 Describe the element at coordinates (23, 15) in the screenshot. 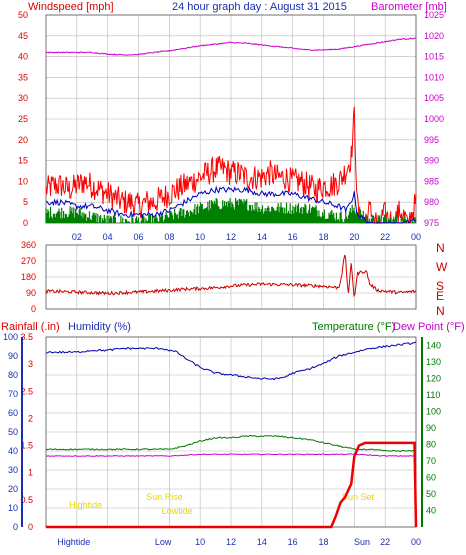

I see `windspeed-tick-label: 50` at that location.